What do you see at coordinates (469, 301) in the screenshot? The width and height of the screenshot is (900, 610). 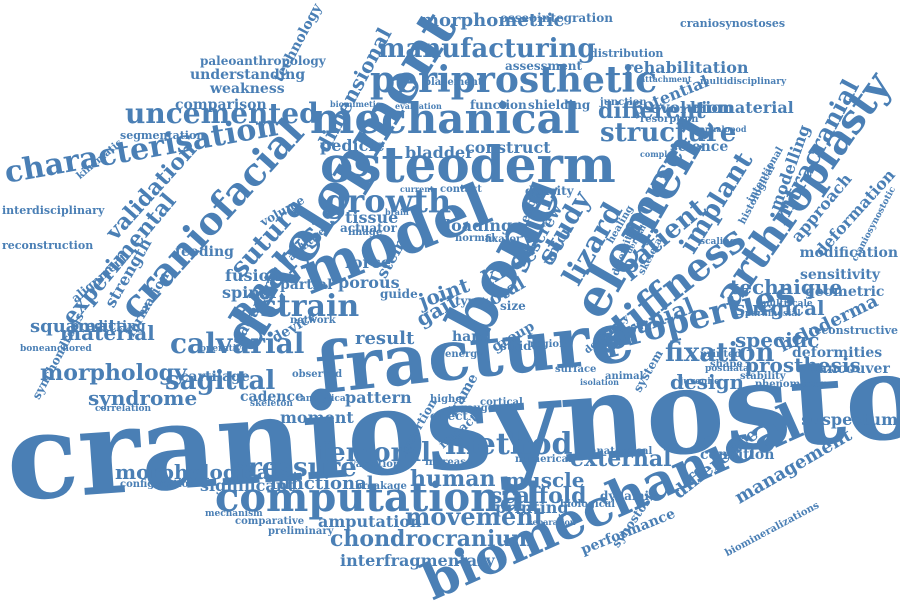 I see `word-type: type` at bounding box center [469, 301].